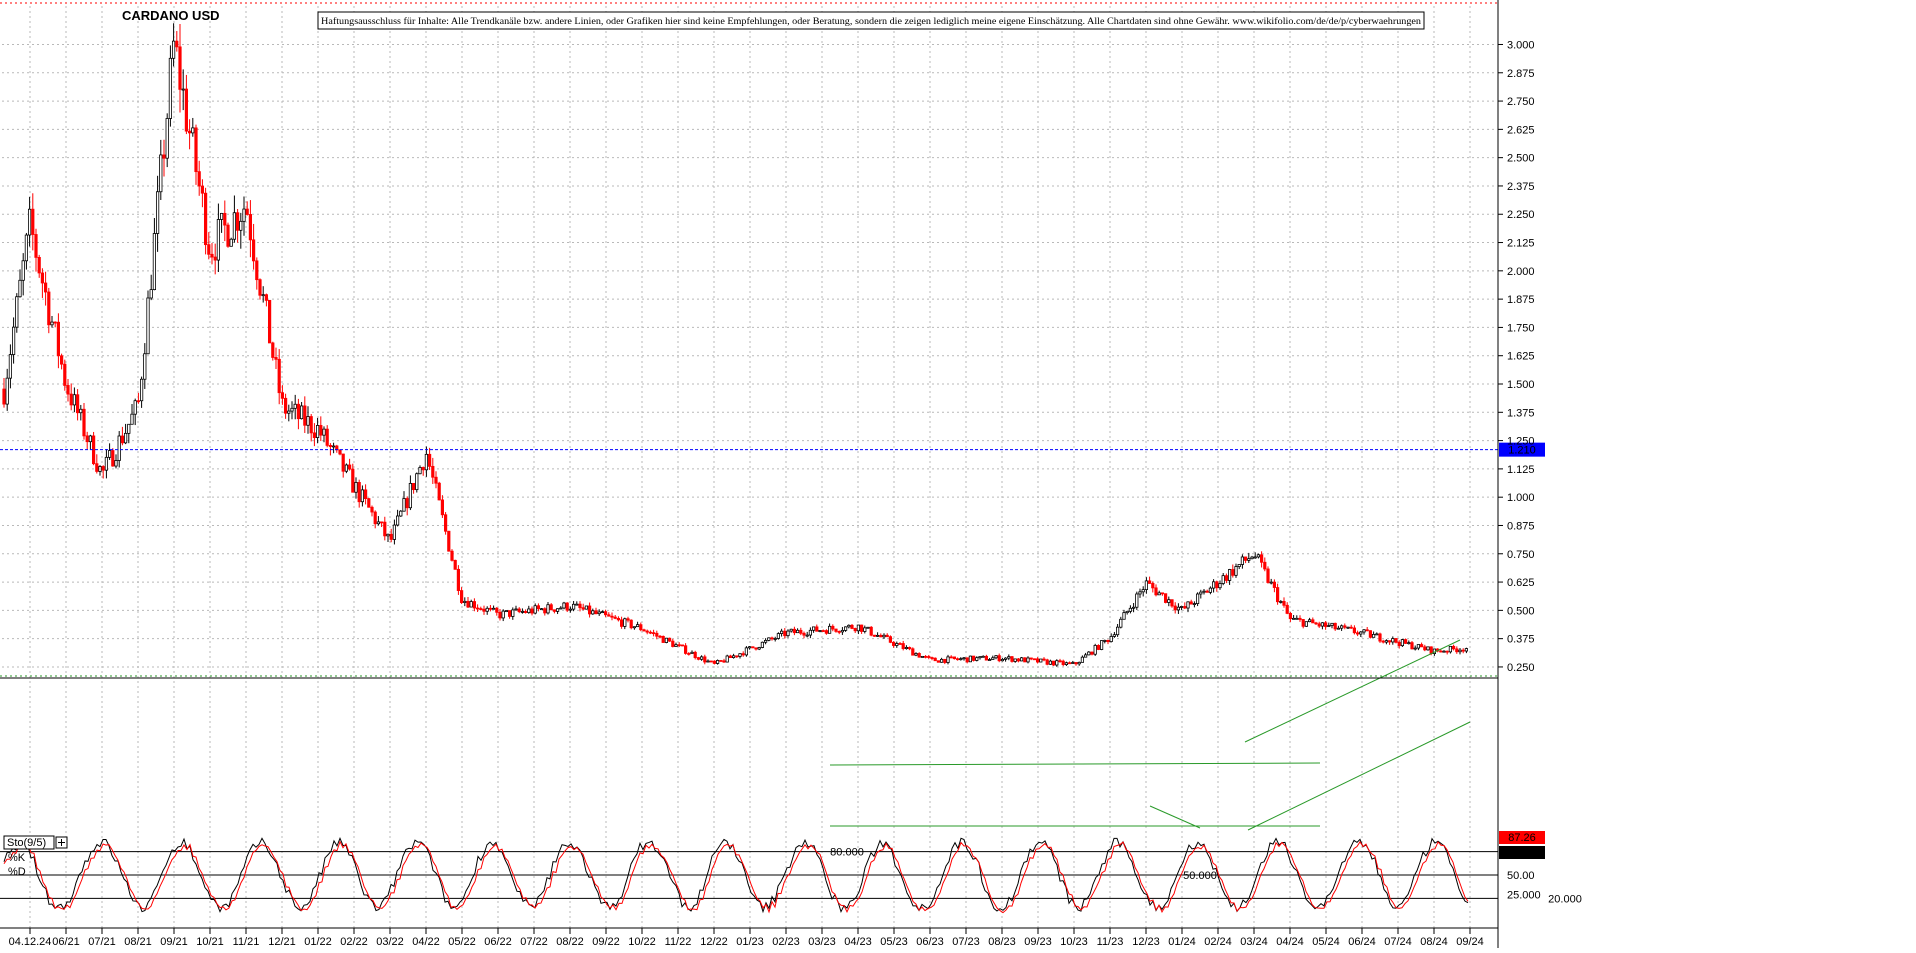 The image size is (1916, 953). Describe the element at coordinates (390, 942) in the screenshot. I see `x-tick-label: 03/22` at that location.